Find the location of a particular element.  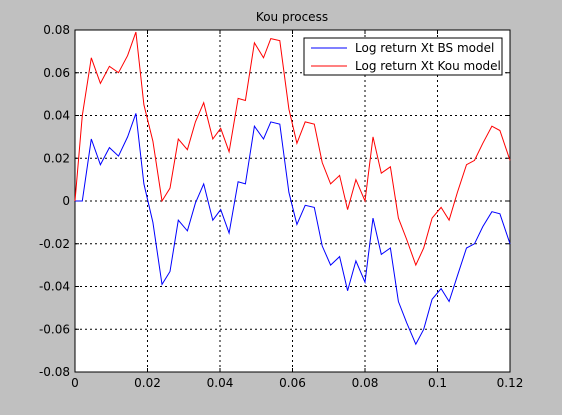

x-tick-label: 0.04 is located at coordinates (220, 383).